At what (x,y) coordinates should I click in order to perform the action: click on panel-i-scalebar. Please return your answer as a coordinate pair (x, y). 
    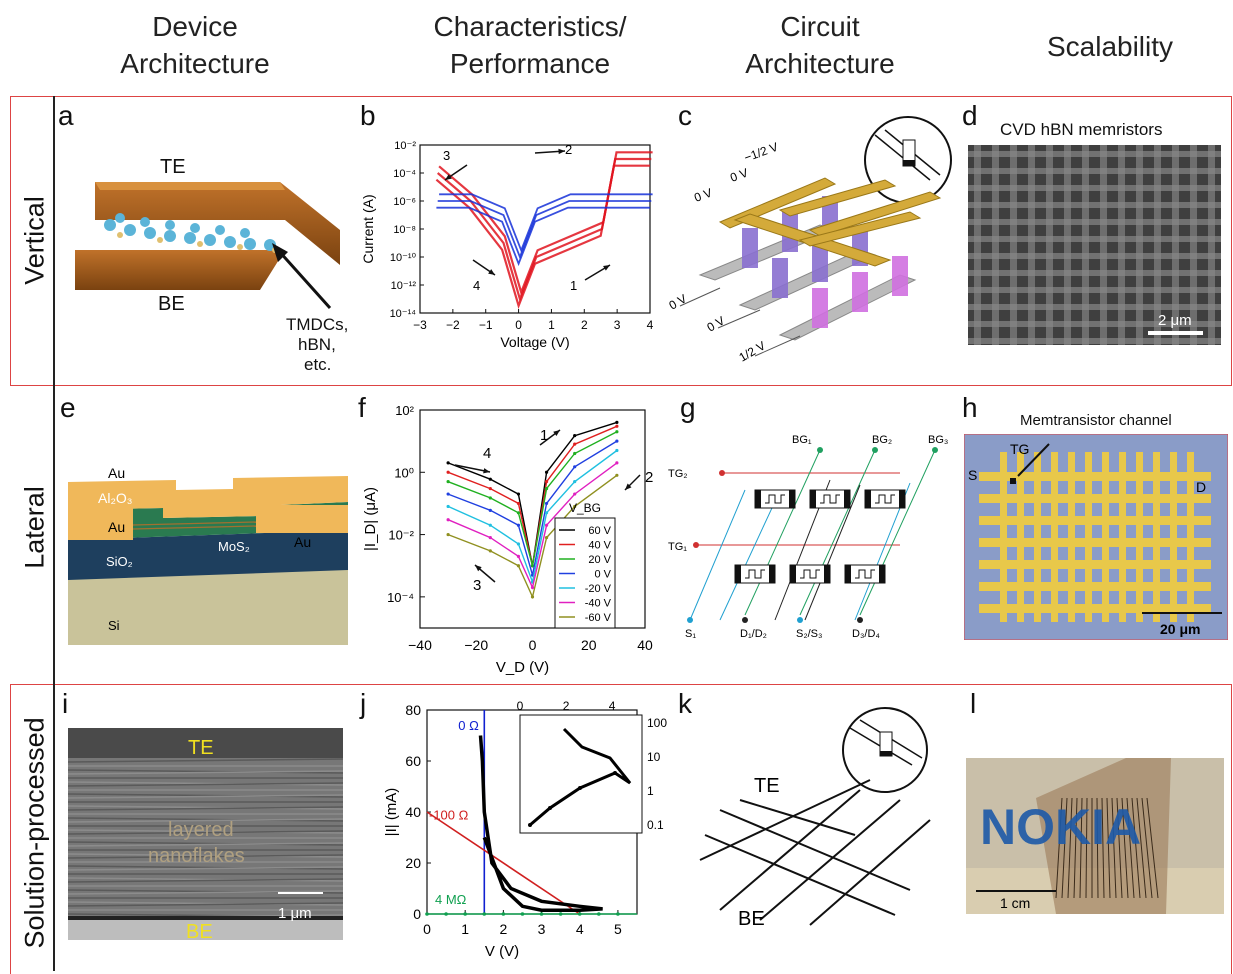
    Looking at the image, I should click on (300, 893).